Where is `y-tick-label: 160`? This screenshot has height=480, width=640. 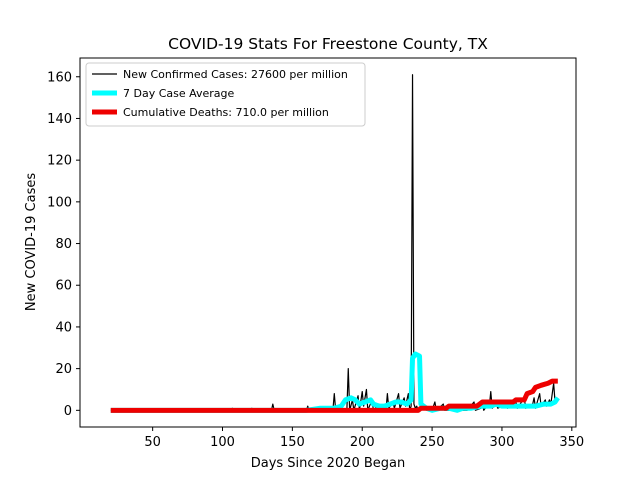
y-tick-label: 160 is located at coordinates (59, 77).